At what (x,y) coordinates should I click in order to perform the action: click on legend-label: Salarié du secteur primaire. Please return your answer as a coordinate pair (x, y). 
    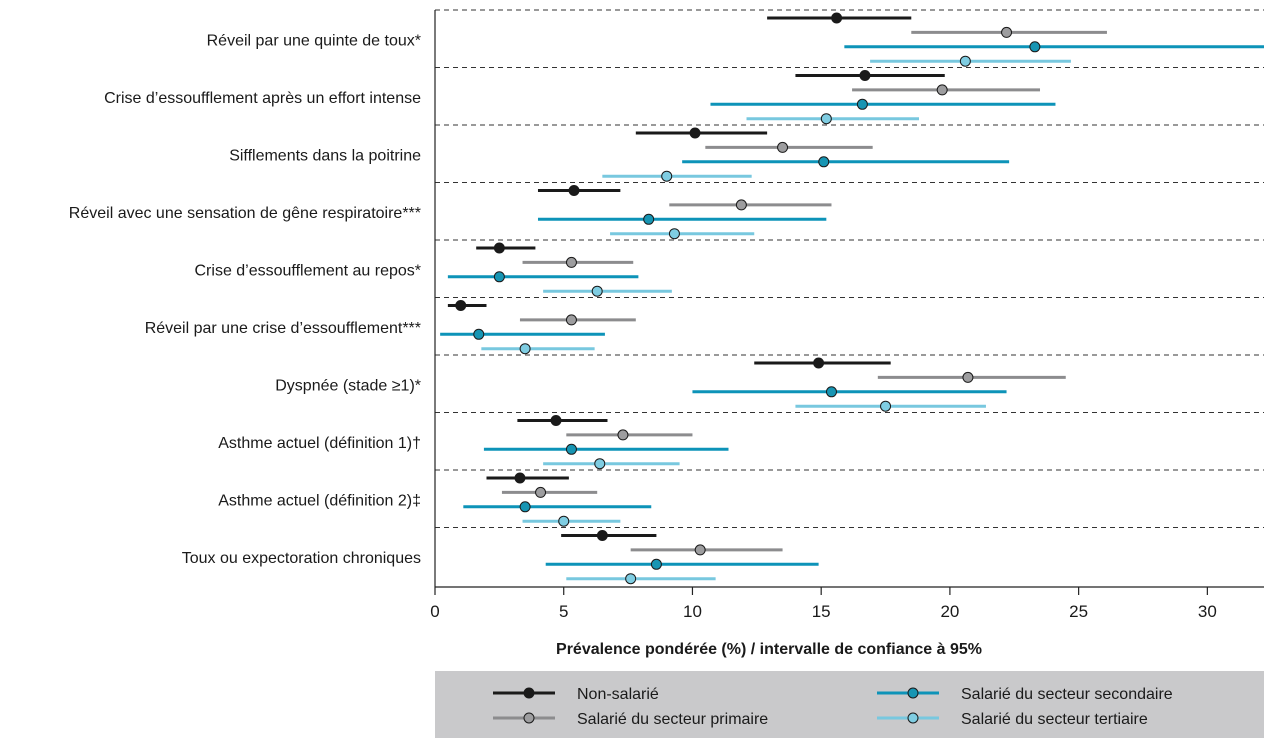
    Looking at the image, I should click on (672, 719).